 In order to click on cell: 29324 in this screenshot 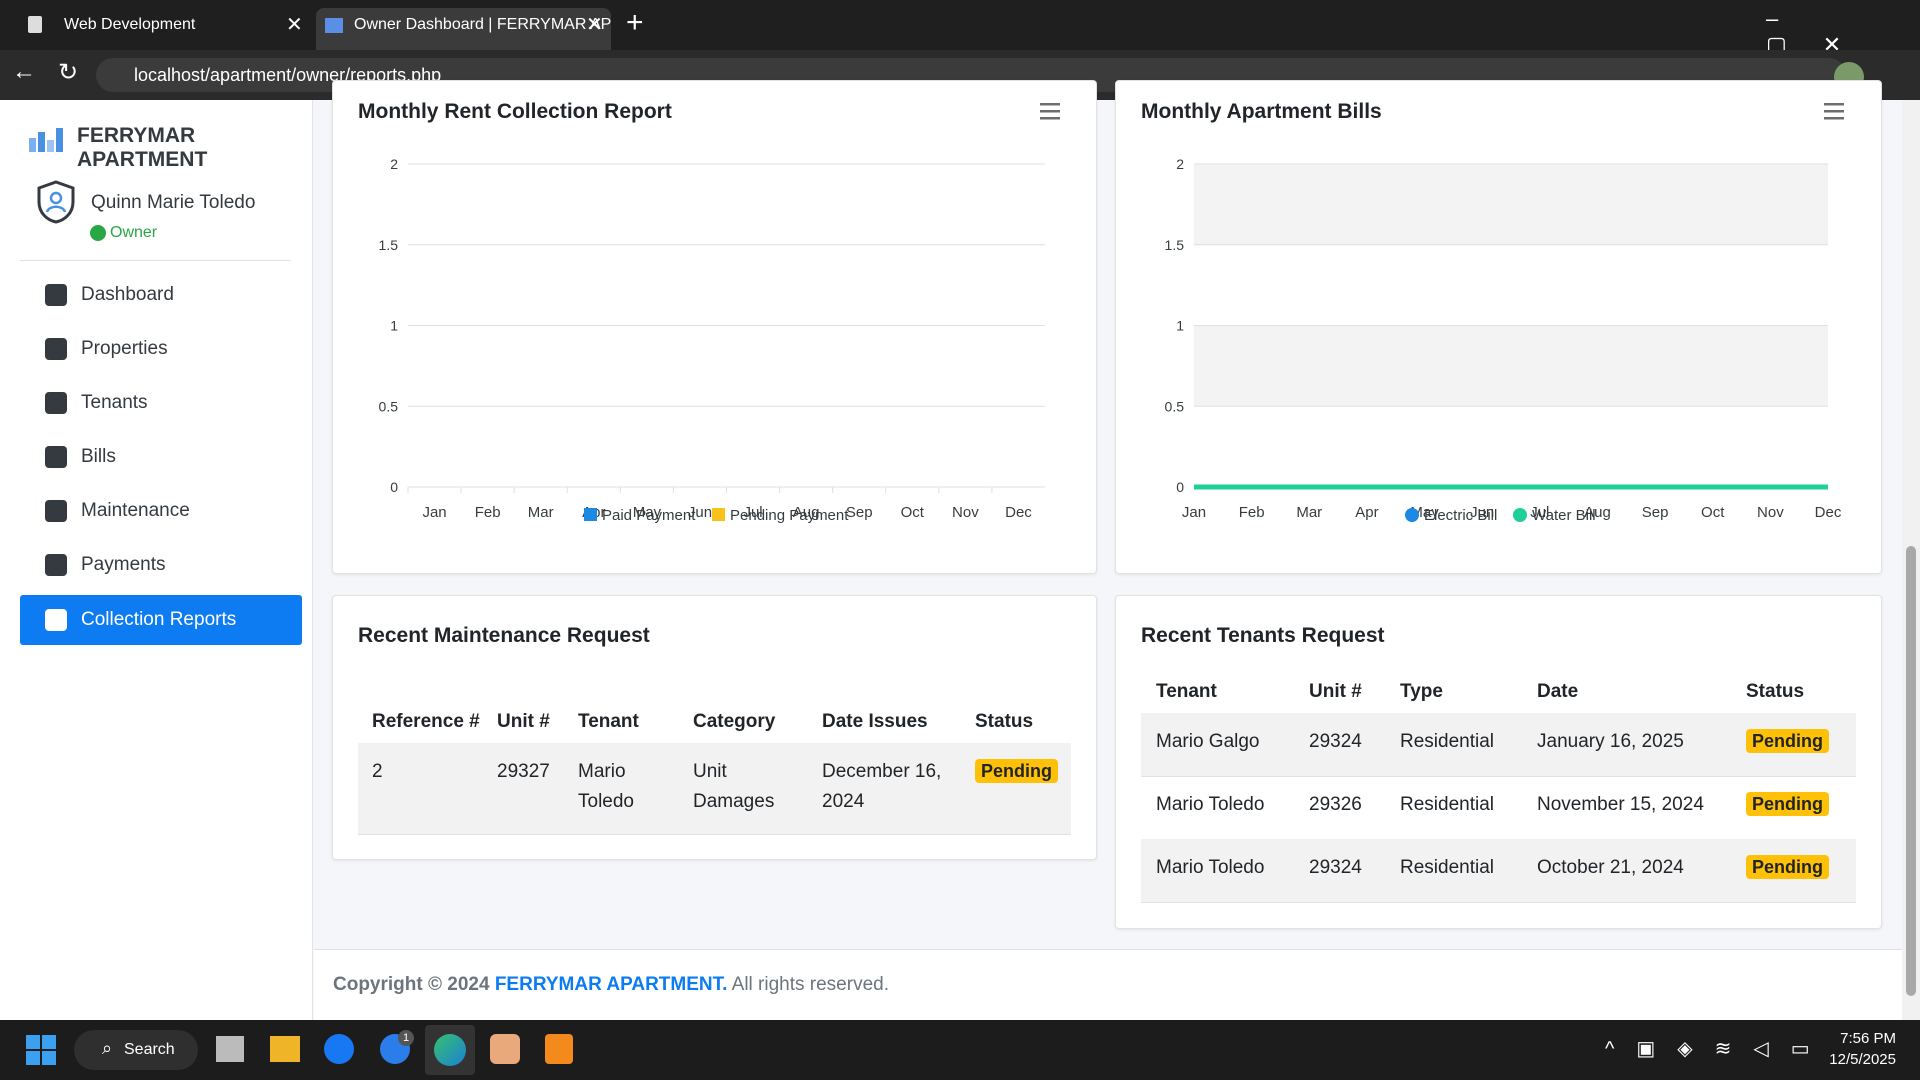, I will do `click(1335, 741)`.